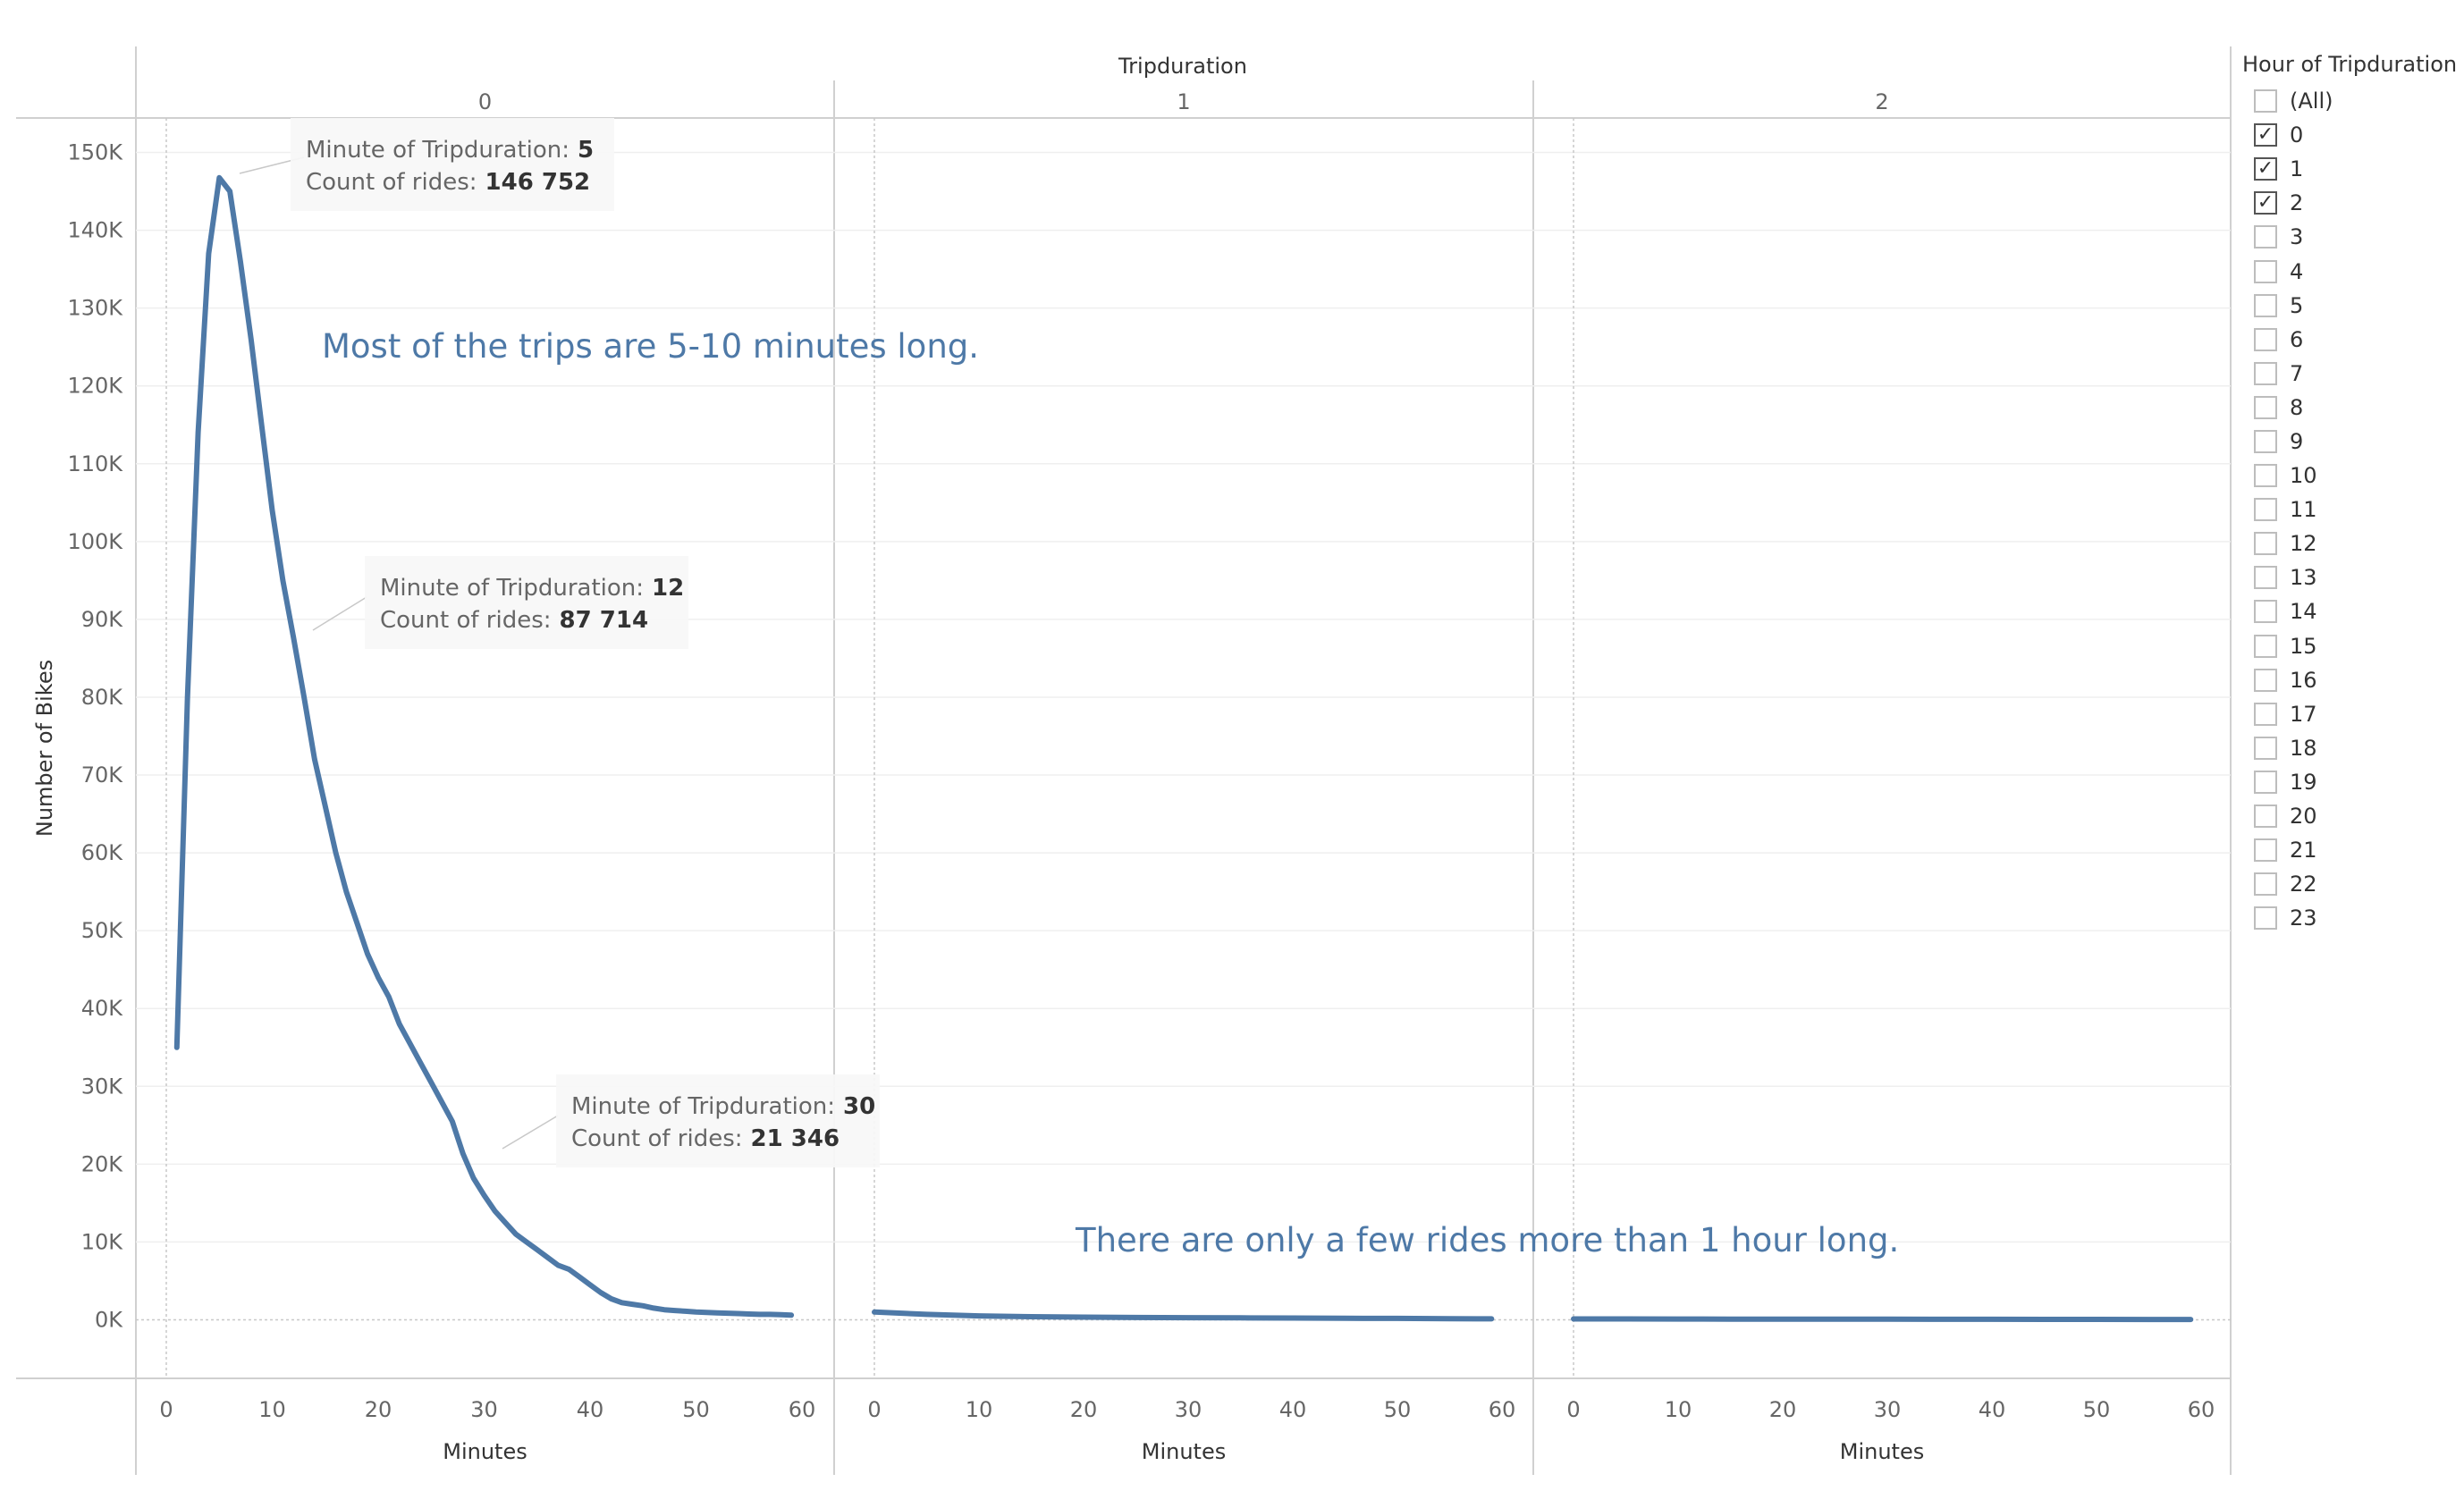  What do you see at coordinates (2353, 816) in the screenshot?
I see `legend-item-21: 20` at bounding box center [2353, 816].